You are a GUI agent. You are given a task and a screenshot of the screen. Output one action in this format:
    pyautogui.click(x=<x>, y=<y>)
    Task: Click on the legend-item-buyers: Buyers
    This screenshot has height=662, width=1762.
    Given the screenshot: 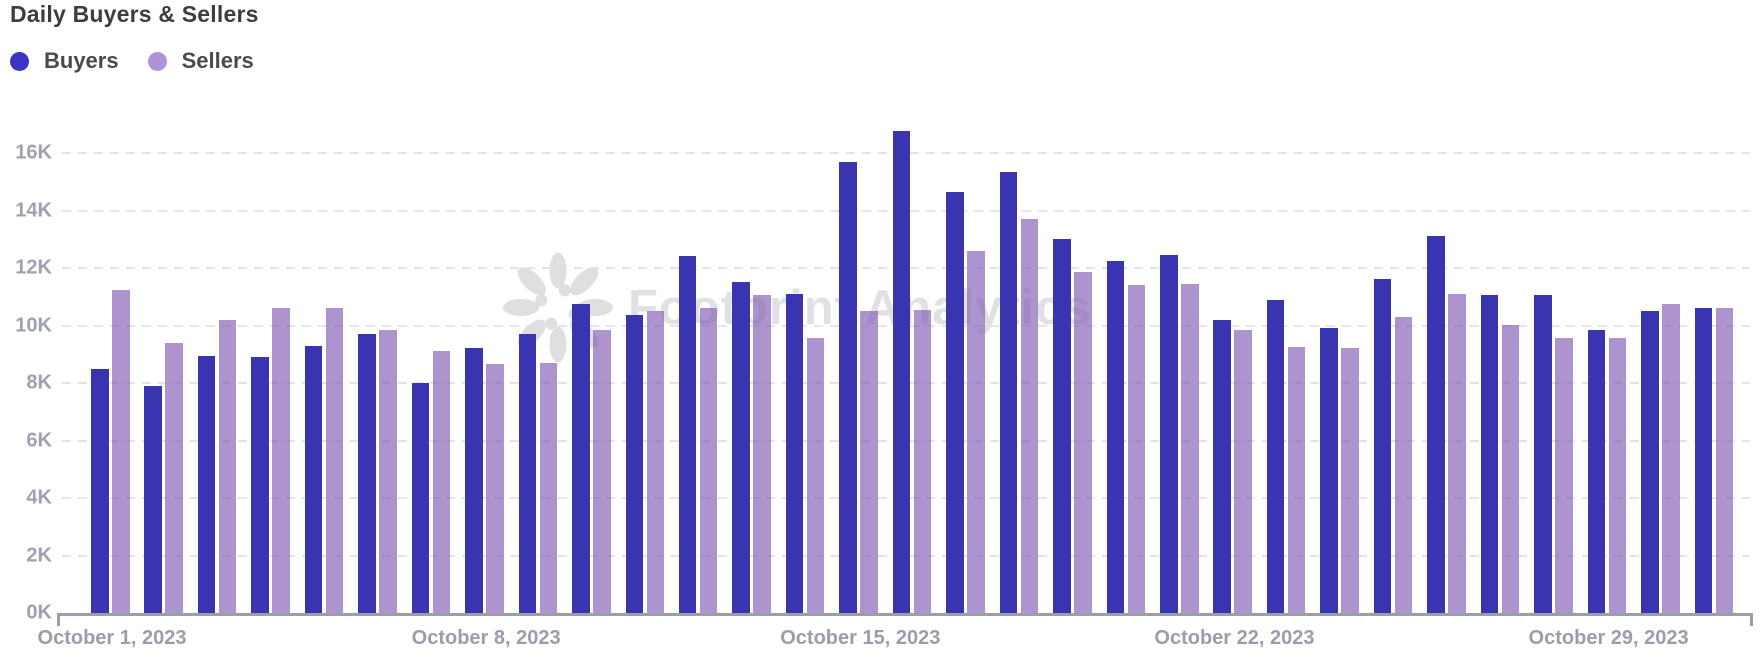 What is the action you would take?
    pyautogui.click(x=64, y=61)
    